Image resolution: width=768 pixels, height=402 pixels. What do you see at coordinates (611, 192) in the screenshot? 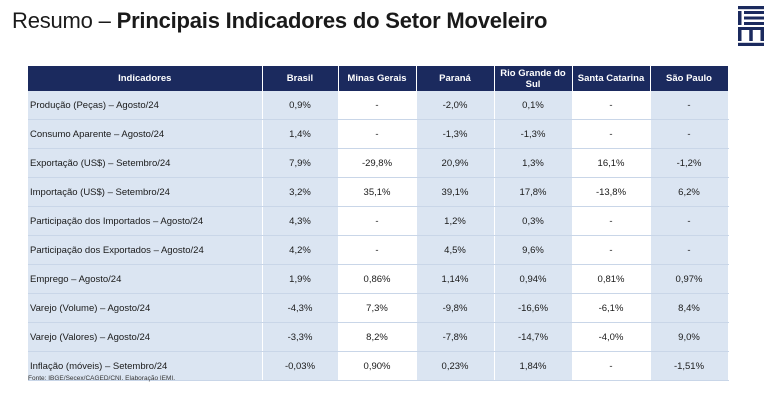
I see `santa-catarina-value: -13,8%` at bounding box center [611, 192].